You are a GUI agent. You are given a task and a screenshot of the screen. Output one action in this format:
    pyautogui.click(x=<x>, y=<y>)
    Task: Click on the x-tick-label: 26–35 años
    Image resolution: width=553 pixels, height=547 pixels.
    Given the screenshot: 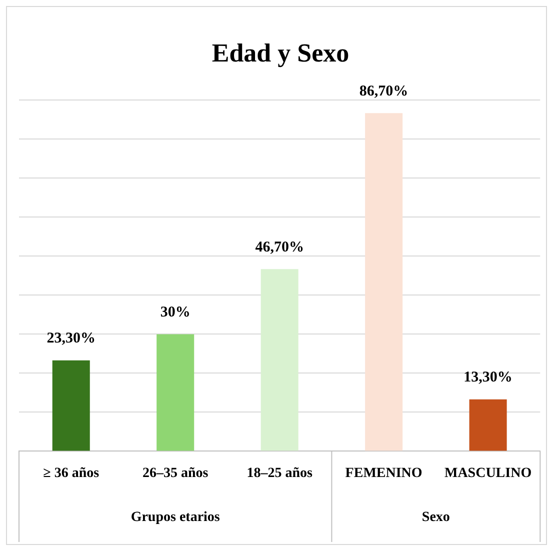 What is the action you would take?
    pyautogui.click(x=175, y=474)
    